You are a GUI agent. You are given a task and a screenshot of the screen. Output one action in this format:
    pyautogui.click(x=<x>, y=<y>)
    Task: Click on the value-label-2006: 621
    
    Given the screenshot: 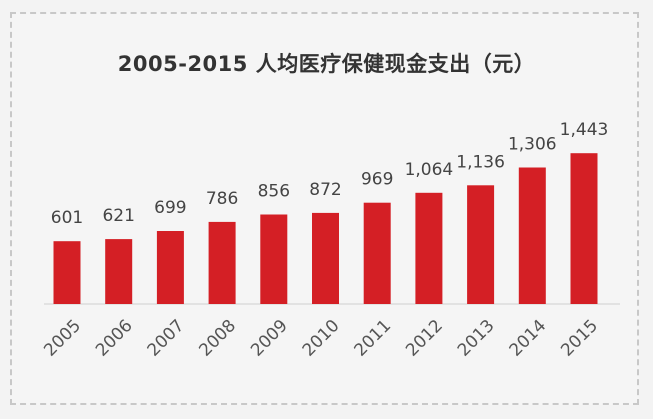 What is the action you would take?
    pyautogui.click(x=118, y=216)
    